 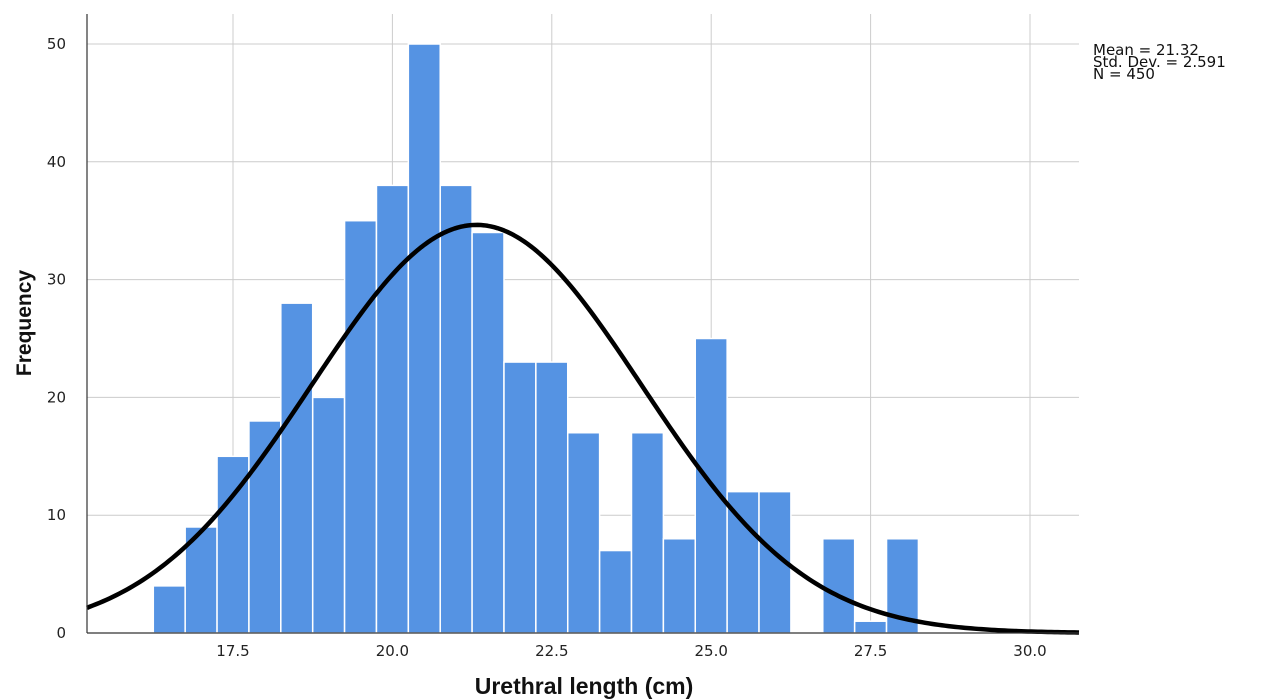 What do you see at coordinates (61, 633) in the screenshot?
I see `y-tick-label: 0` at bounding box center [61, 633].